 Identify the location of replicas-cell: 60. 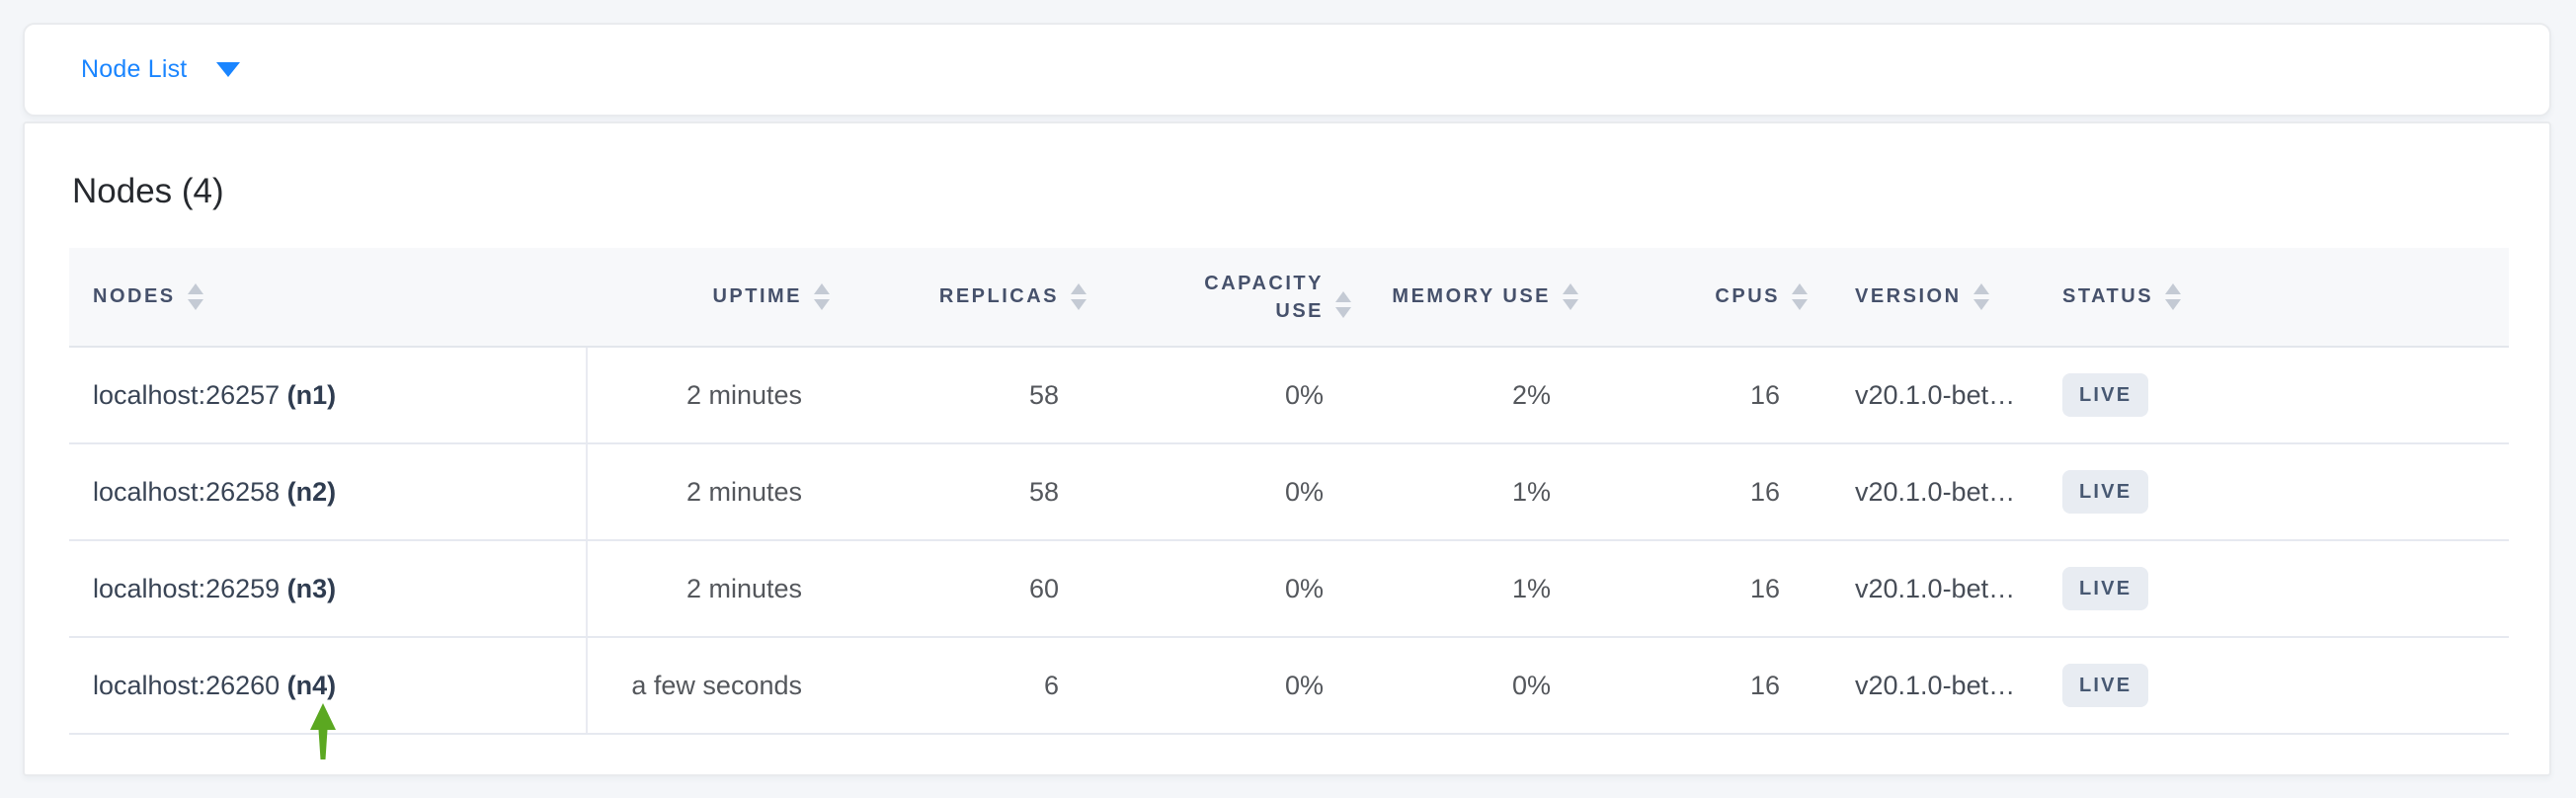
(981, 589).